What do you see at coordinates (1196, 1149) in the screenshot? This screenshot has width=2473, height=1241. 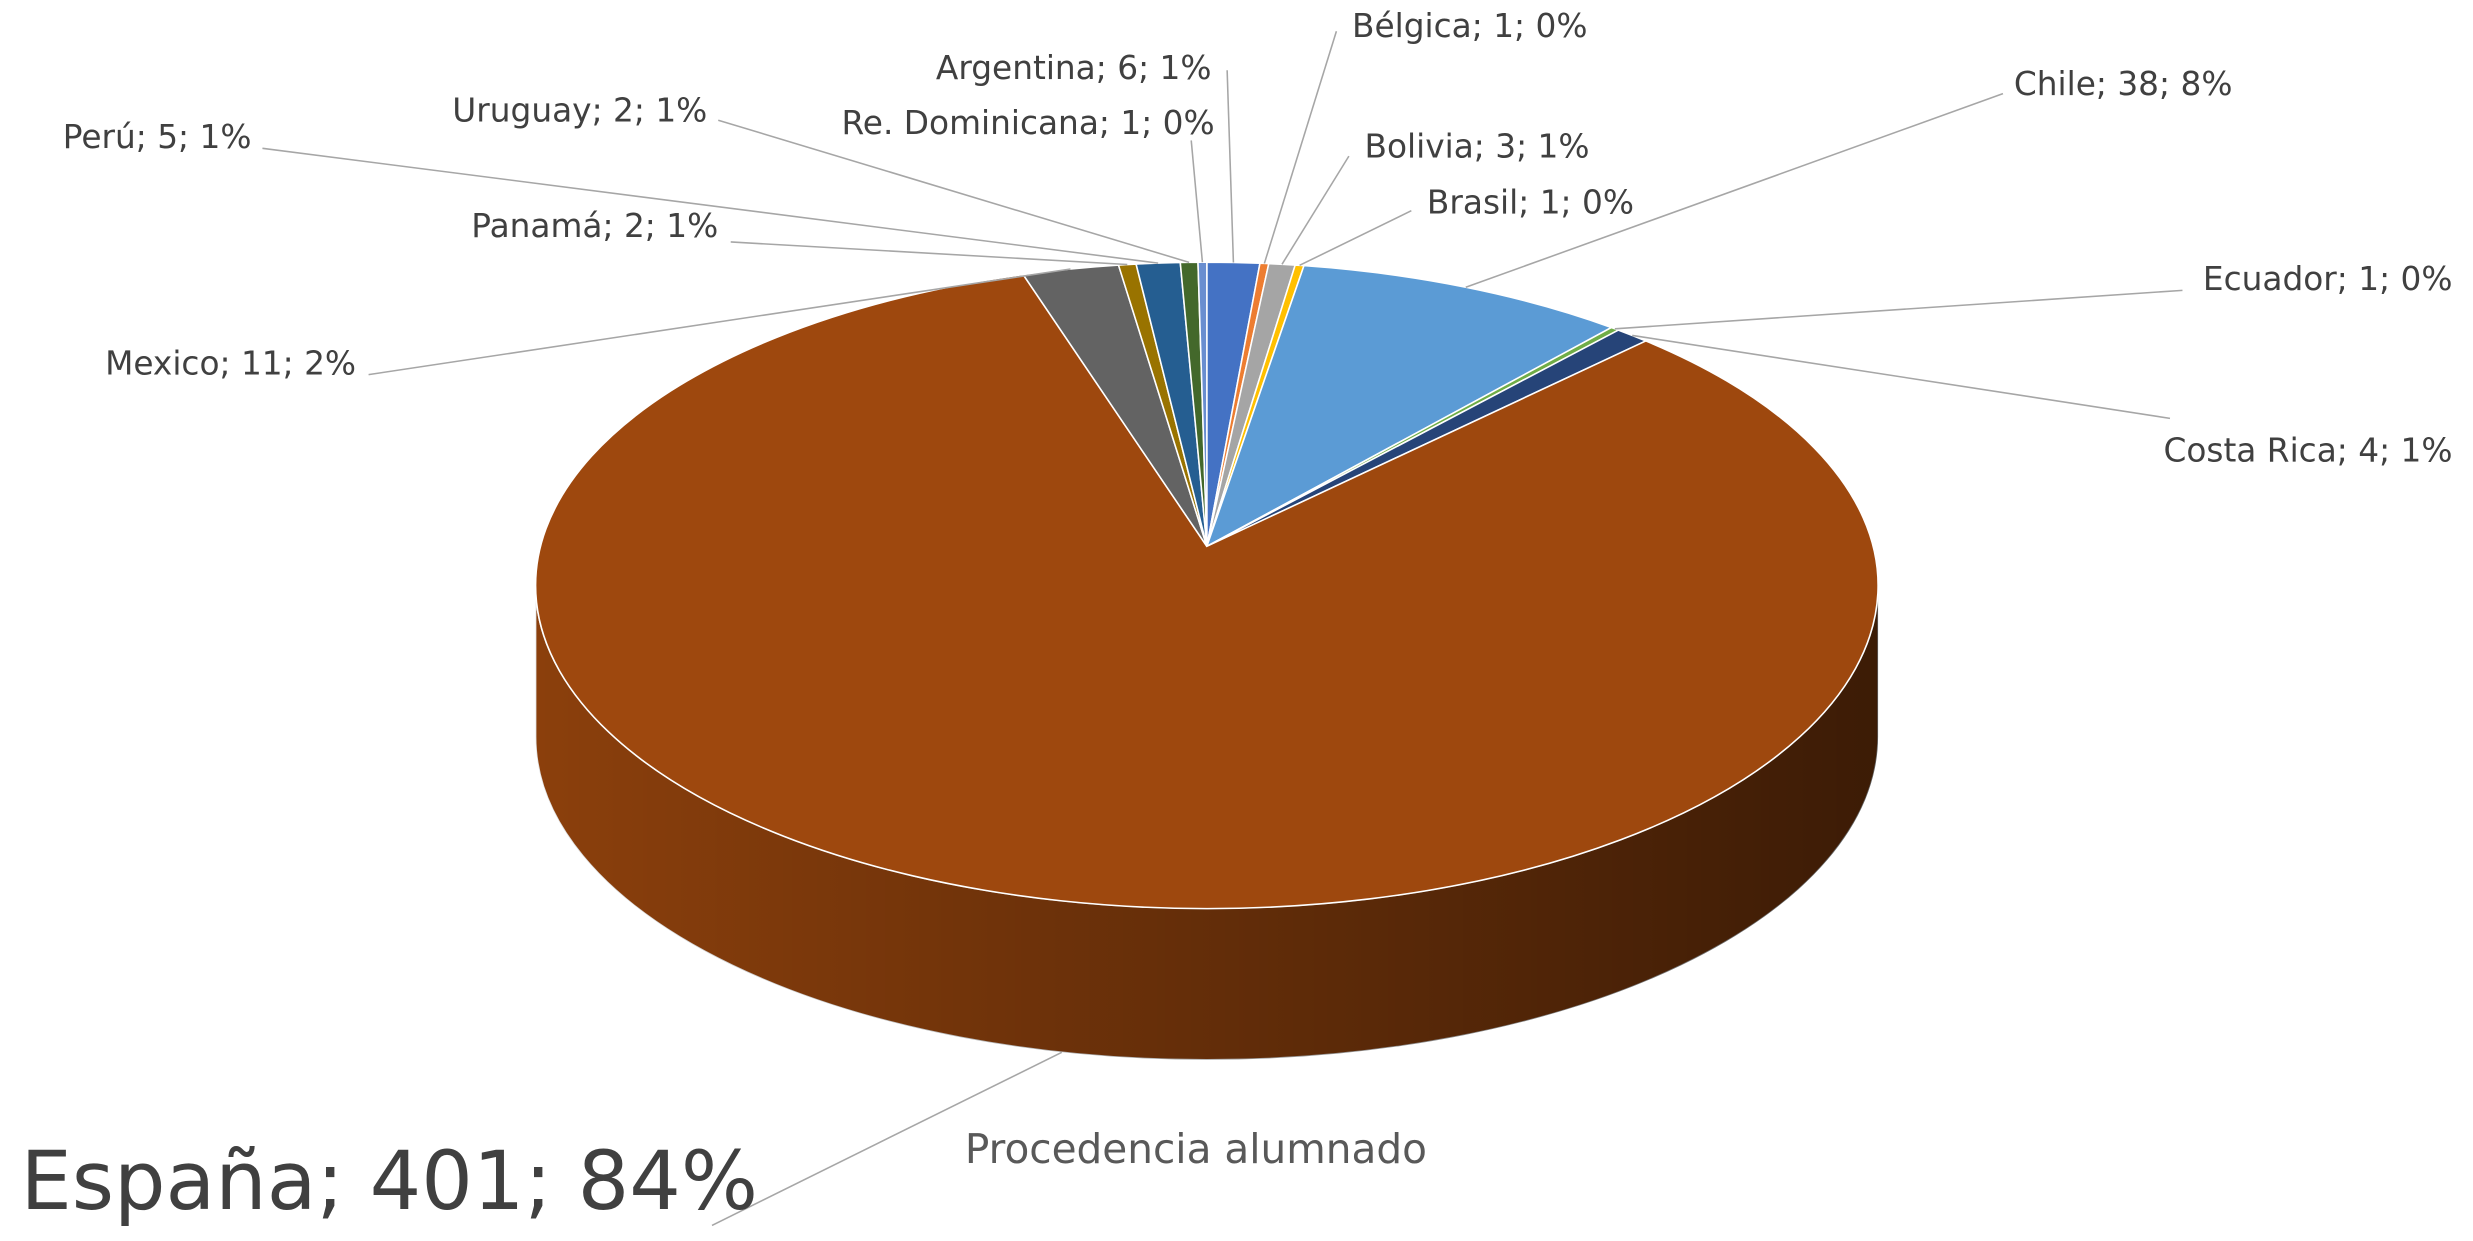 I see `chart-title: Procedencia alumnado` at bounding box center [1196, 1149].